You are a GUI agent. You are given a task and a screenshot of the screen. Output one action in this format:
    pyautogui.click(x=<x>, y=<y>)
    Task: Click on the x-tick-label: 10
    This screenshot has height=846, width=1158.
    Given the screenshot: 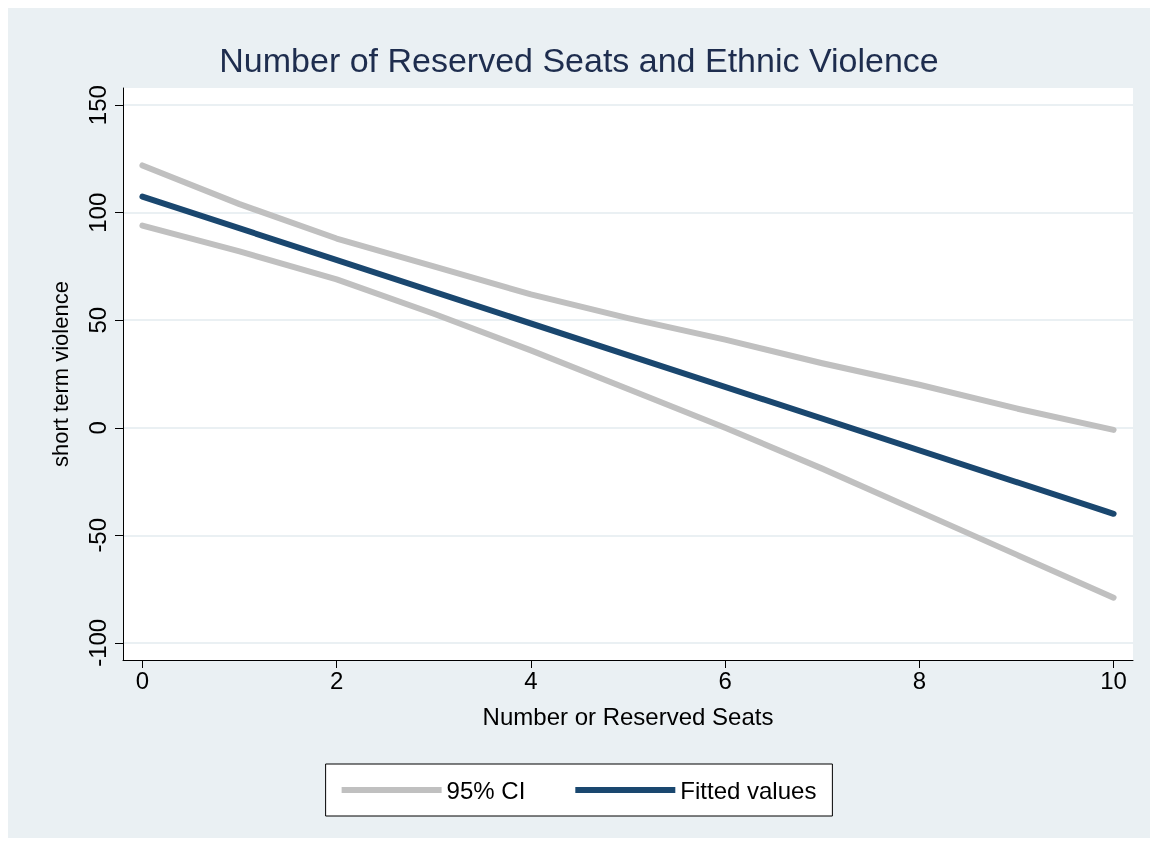 What is the action you would take?
    pyautogui.click(x=1113, y=680)
    